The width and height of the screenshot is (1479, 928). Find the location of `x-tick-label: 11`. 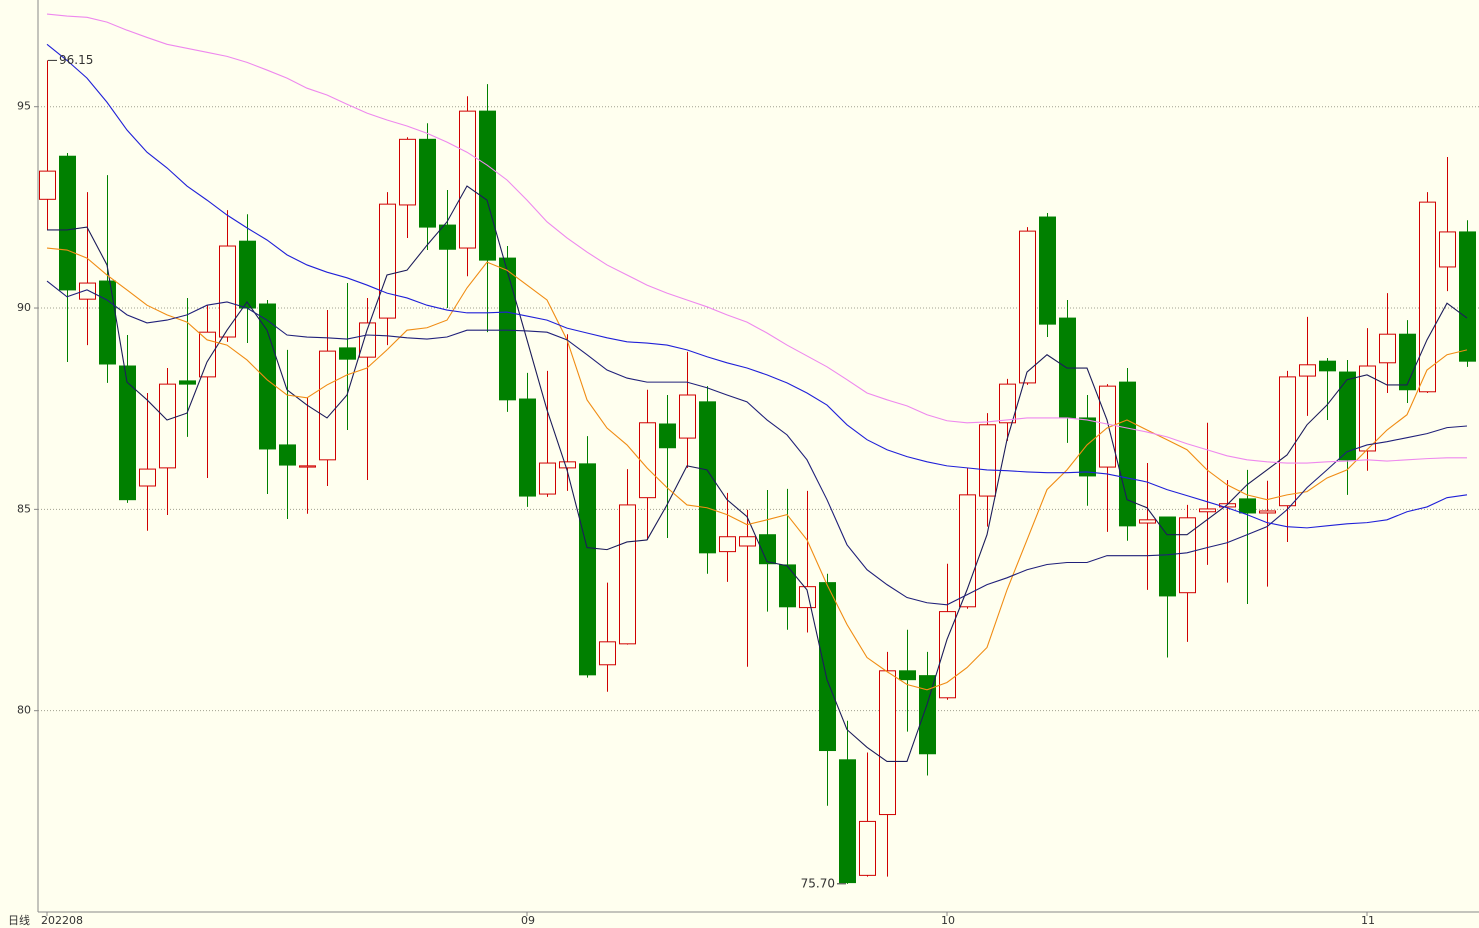

x-tick-label: 11 is located at coordinates (1368, 920).